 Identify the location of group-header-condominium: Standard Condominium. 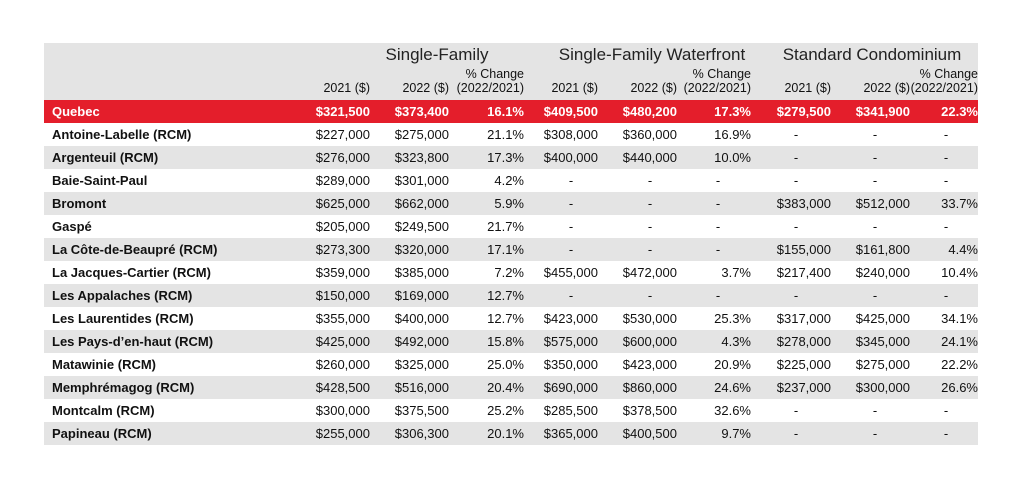
(872, 54).